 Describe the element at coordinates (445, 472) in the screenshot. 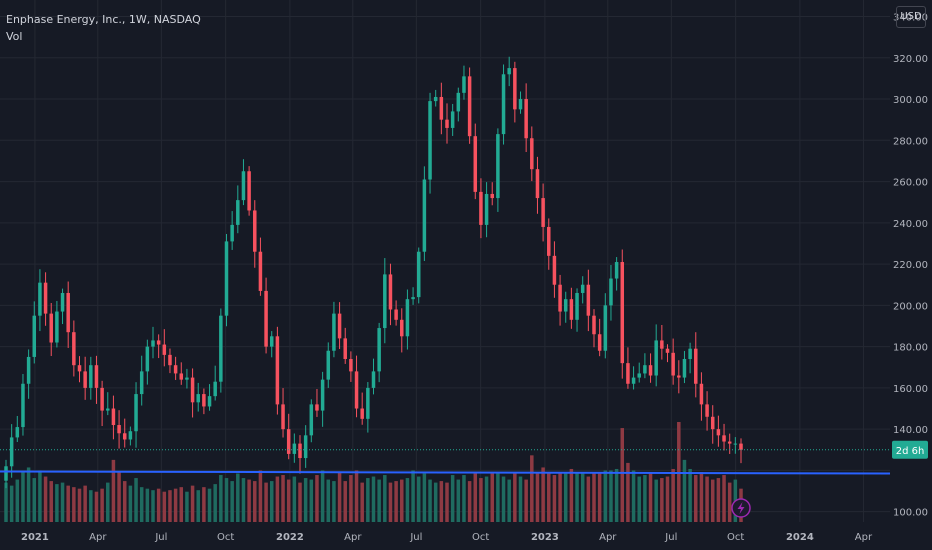

I see `horizontal-line` at that location.